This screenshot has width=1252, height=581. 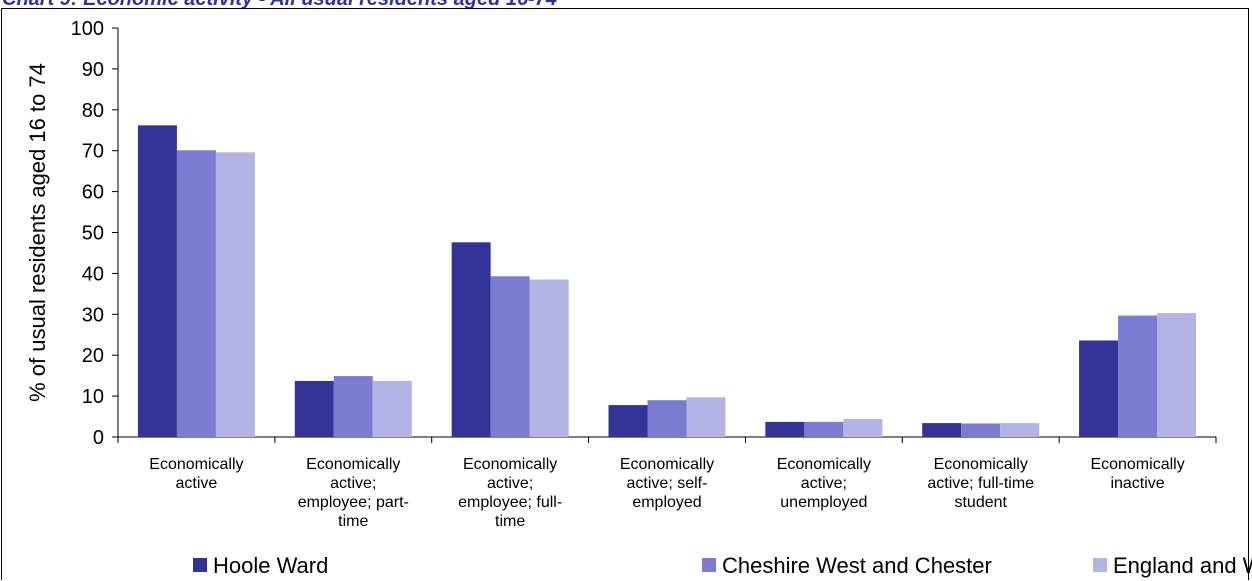 I want to click on y-tick-label: 100, so click(x=87, y=29).